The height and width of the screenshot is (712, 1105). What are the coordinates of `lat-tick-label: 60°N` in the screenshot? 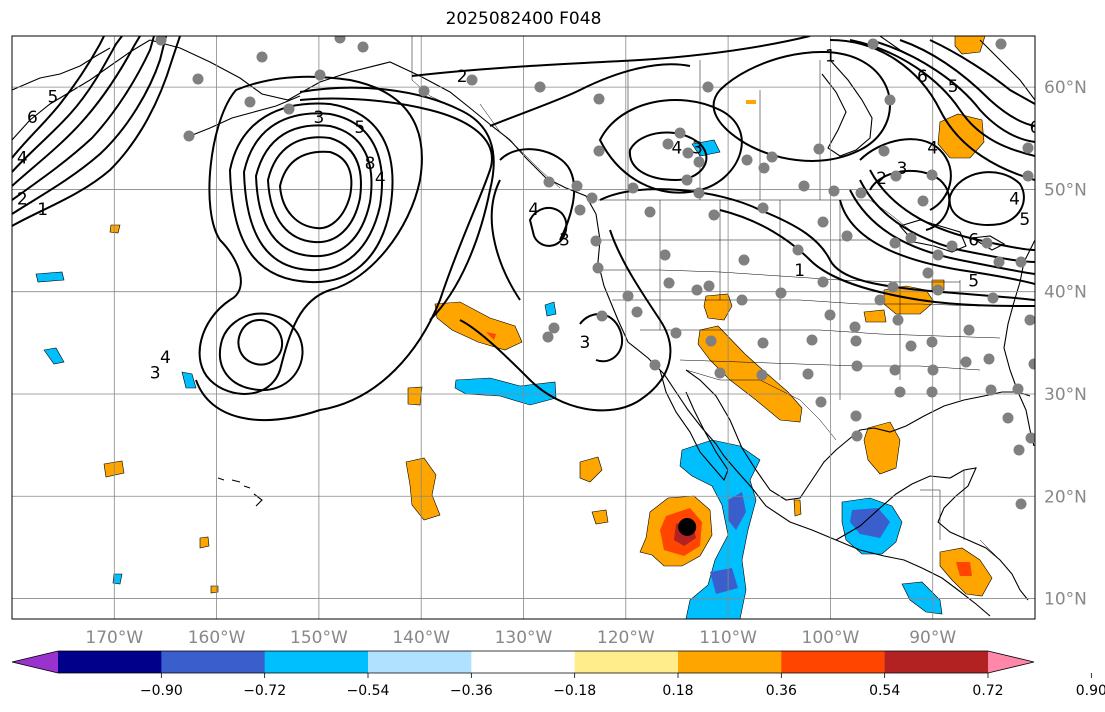 It's located at (1065, 88).